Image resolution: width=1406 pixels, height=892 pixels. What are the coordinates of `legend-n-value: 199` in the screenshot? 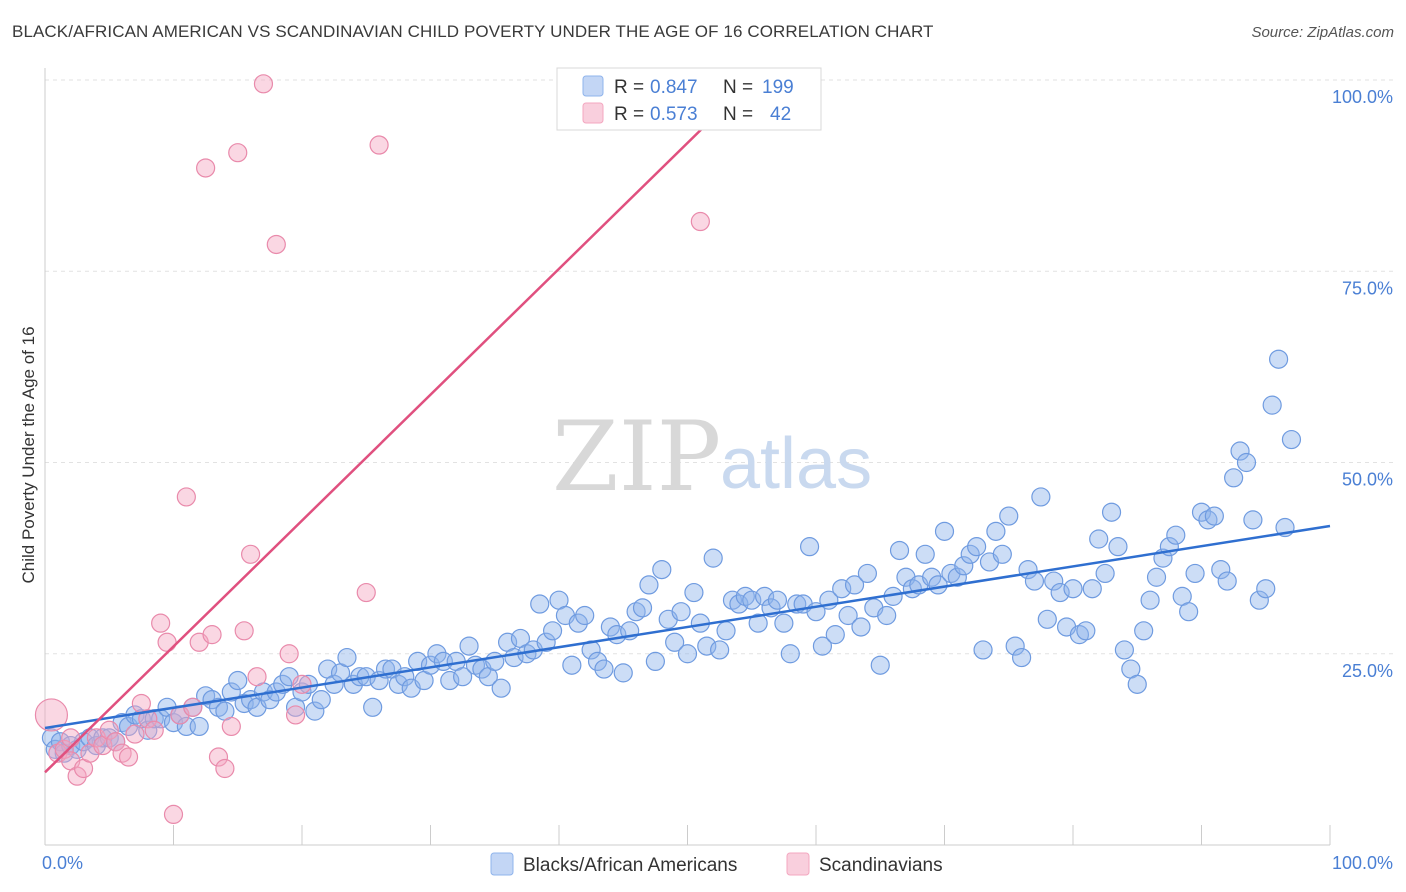 It's located at (778, 87).